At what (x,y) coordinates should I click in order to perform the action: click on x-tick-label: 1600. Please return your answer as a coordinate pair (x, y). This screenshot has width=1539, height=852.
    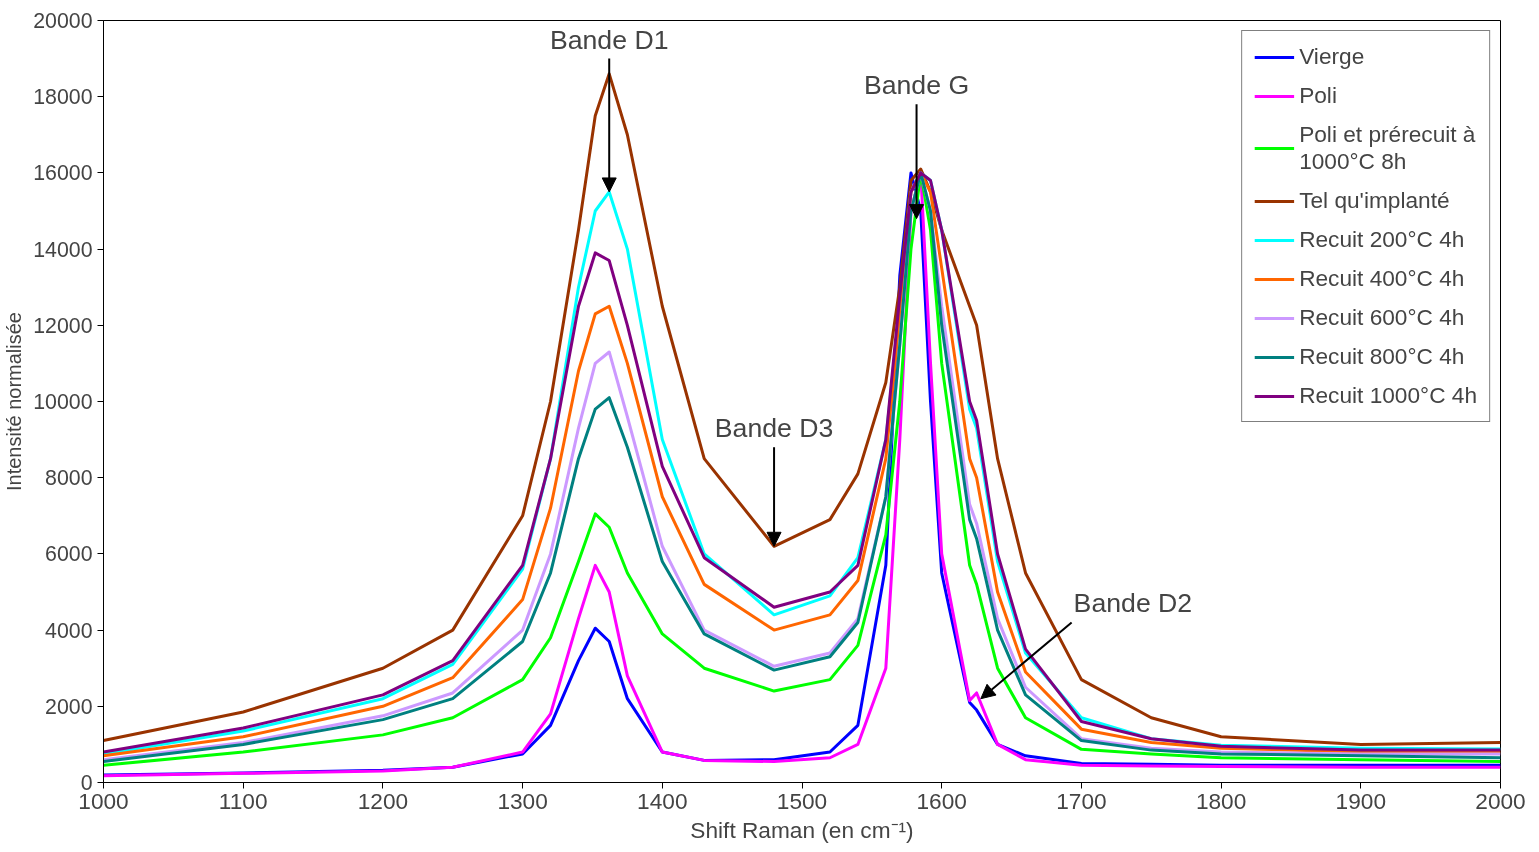
    Looking at the image, I should click on (941, 800).